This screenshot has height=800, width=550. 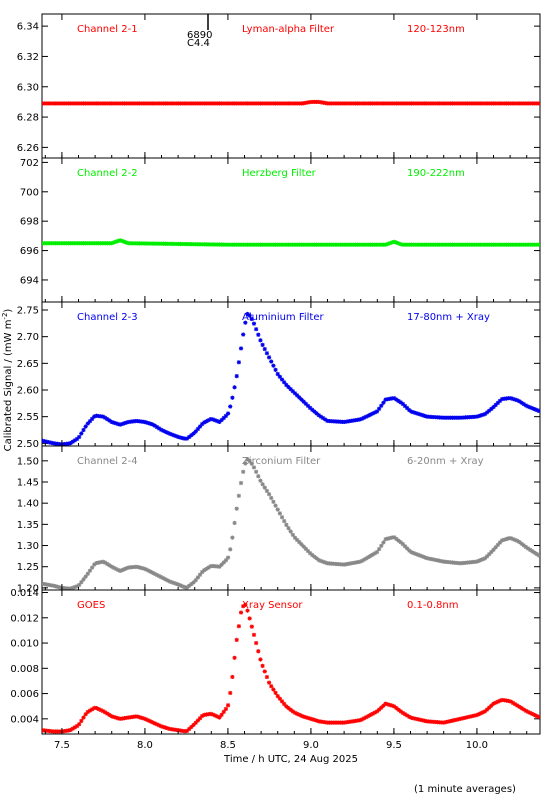 I want to click on filter-label: Herzberg Filter, so click(x=279, y=173).